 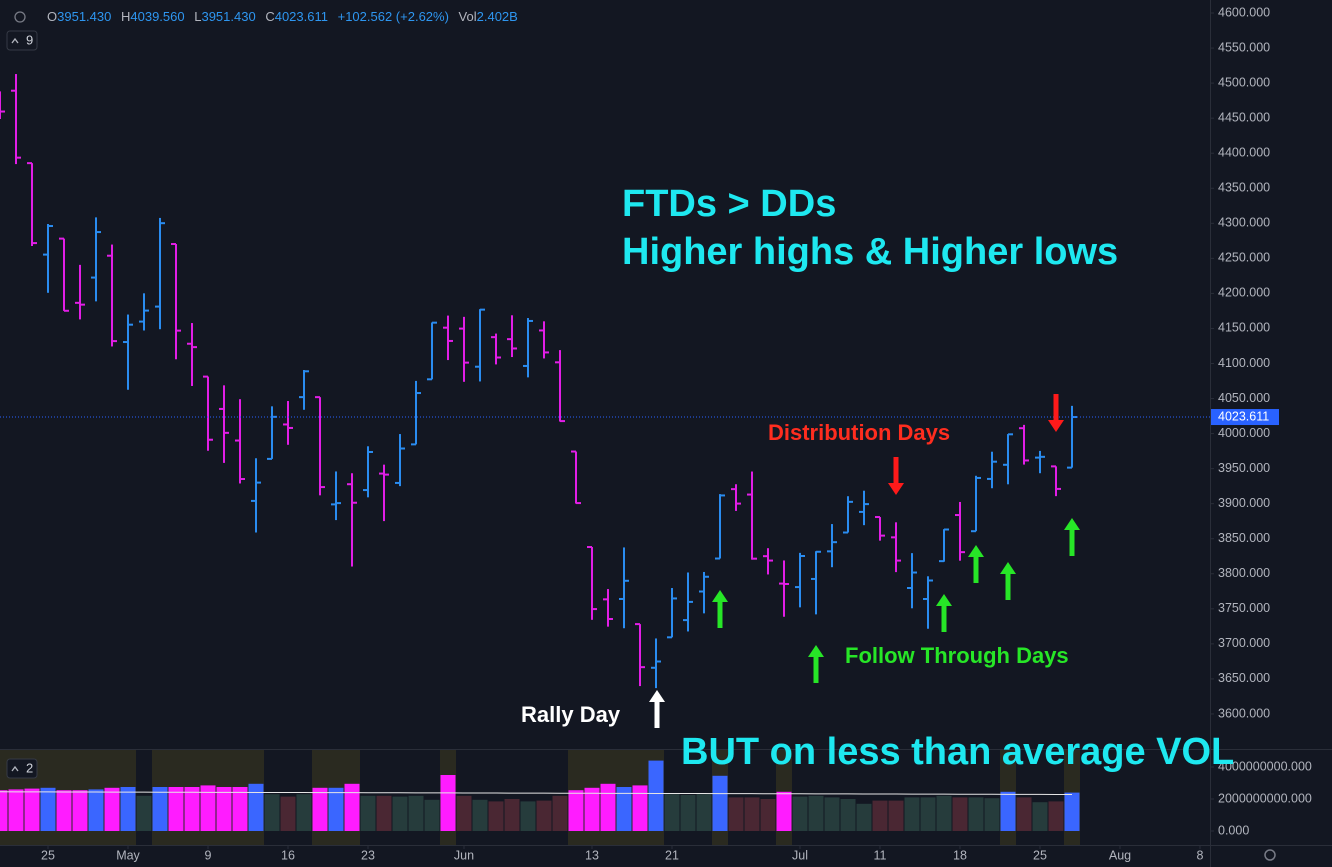 What do you see at coordinates (393, 16) in the screenshot?
I see `legend-change: +102.562 (+2.62%)` at bounding box center [393, 16].